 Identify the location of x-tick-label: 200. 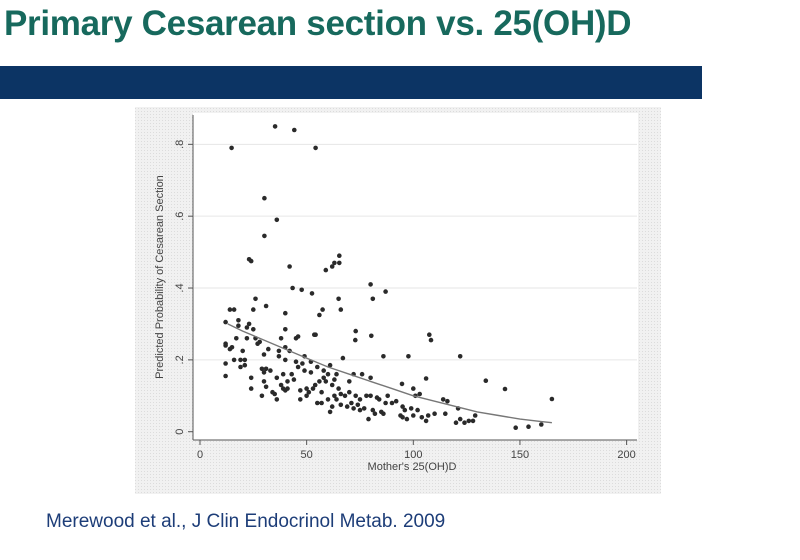
(626, 455).